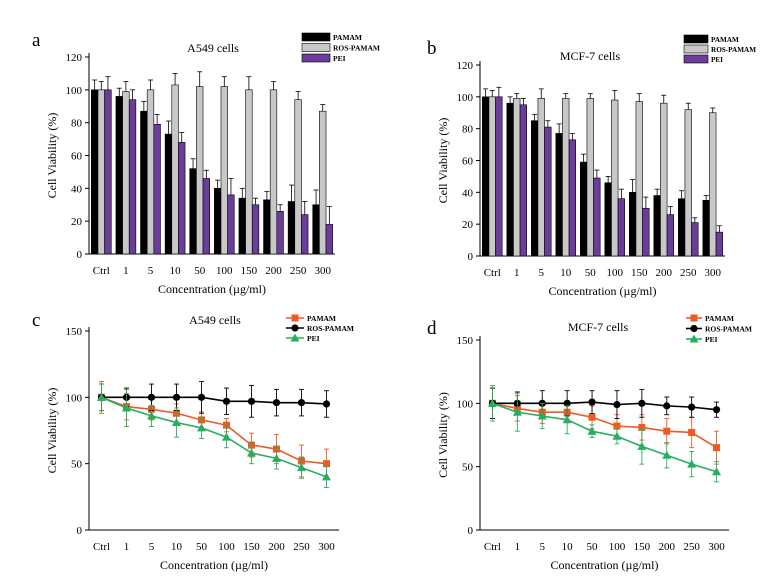 The image size is (782, 584). Describe the element at coordinates (432, 48) in the screenshot. I see `panel-letter: b` at that location.